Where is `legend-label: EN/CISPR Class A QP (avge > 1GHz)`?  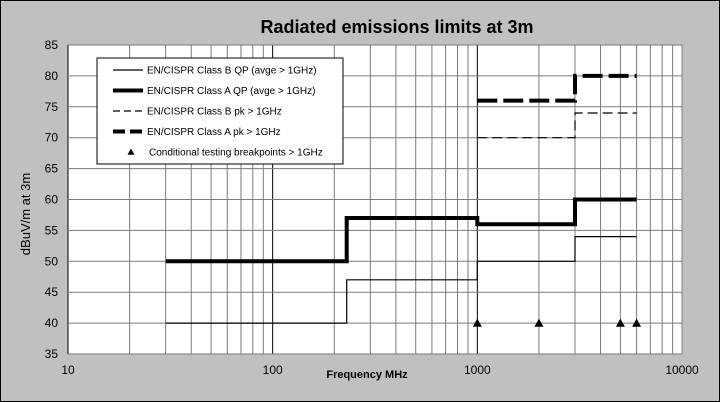 legend-label: EN/CISPR Class A QP (avge > 1GHz) is located at coordinates (231, 91).